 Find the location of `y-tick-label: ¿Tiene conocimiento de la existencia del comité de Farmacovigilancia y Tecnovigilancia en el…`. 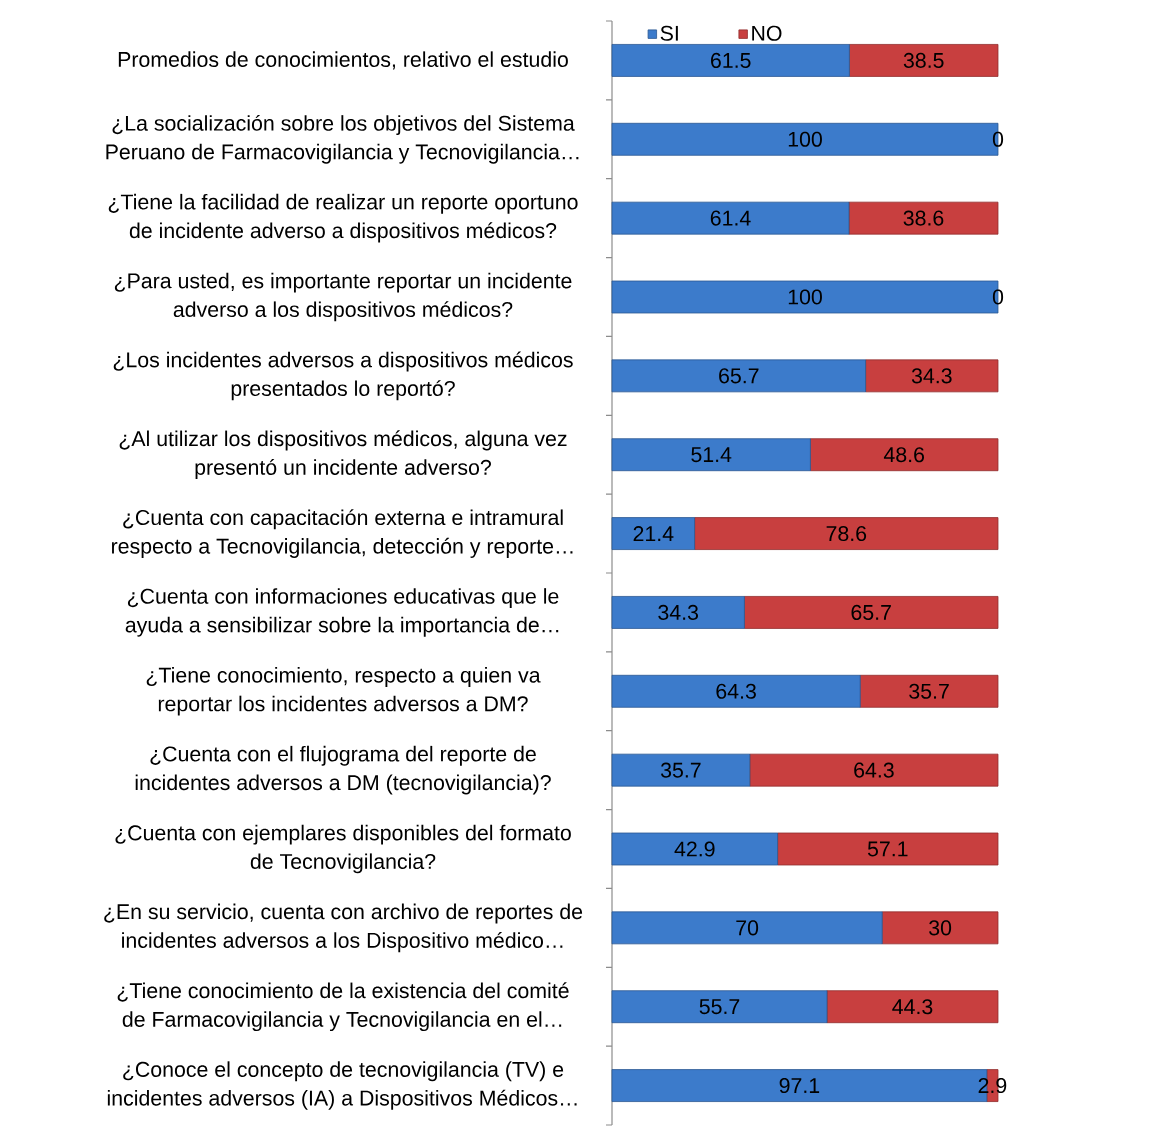

y-tick-label: ¿Tiene conocimiento de la existencia del comité de Farmacovigilancia y Tecnovigilancia en el… is located at coordinates (343, 1007).